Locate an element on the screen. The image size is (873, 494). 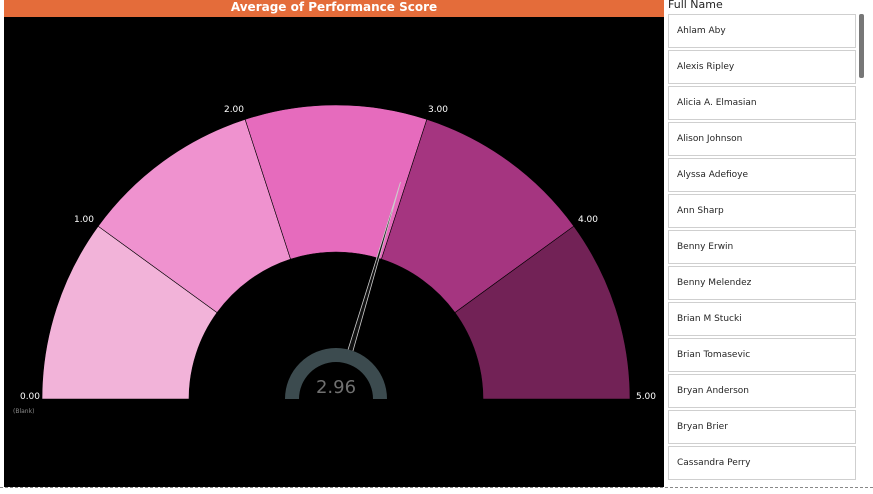
slicer-item: Cassandra Perry is located at coordinates (762, 463).